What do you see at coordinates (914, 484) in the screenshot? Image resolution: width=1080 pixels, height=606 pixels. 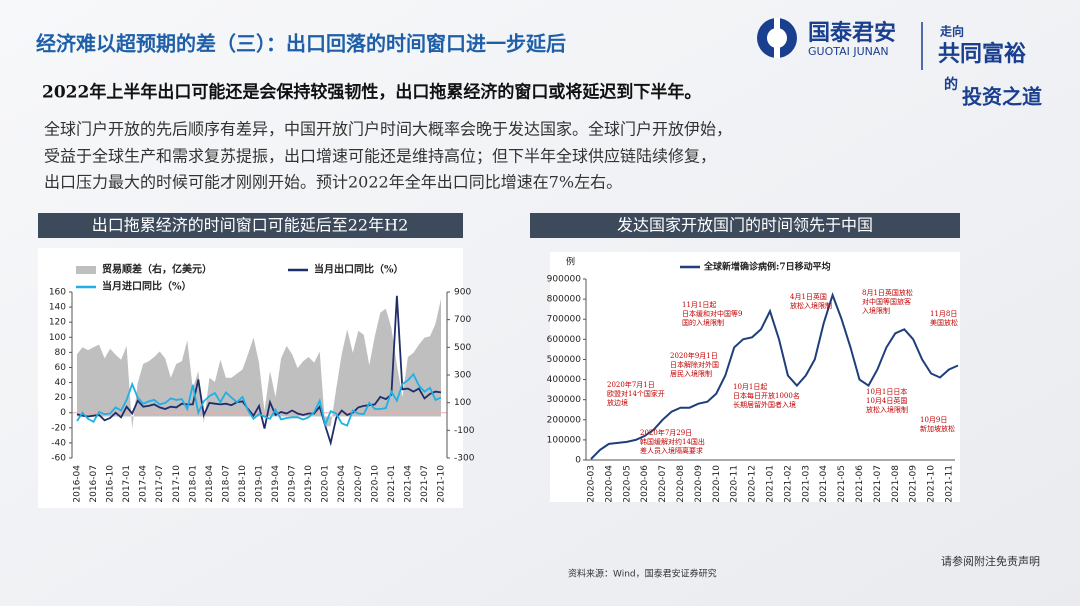 I see `x-tick-label: 2021-09` at bounding box center [914, 484].